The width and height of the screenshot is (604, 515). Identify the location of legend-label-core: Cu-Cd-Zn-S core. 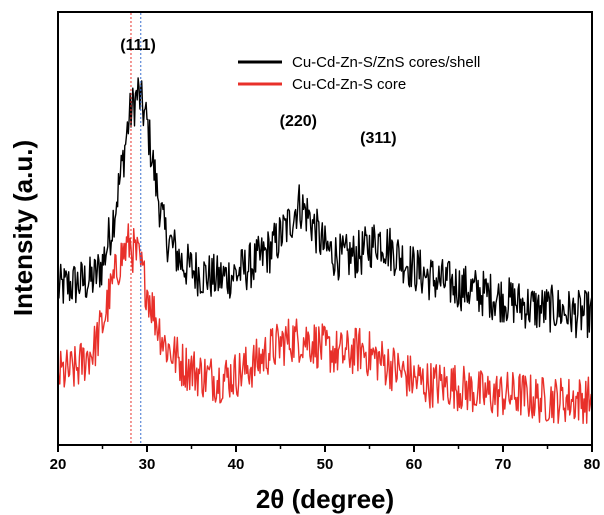
(349, 84).